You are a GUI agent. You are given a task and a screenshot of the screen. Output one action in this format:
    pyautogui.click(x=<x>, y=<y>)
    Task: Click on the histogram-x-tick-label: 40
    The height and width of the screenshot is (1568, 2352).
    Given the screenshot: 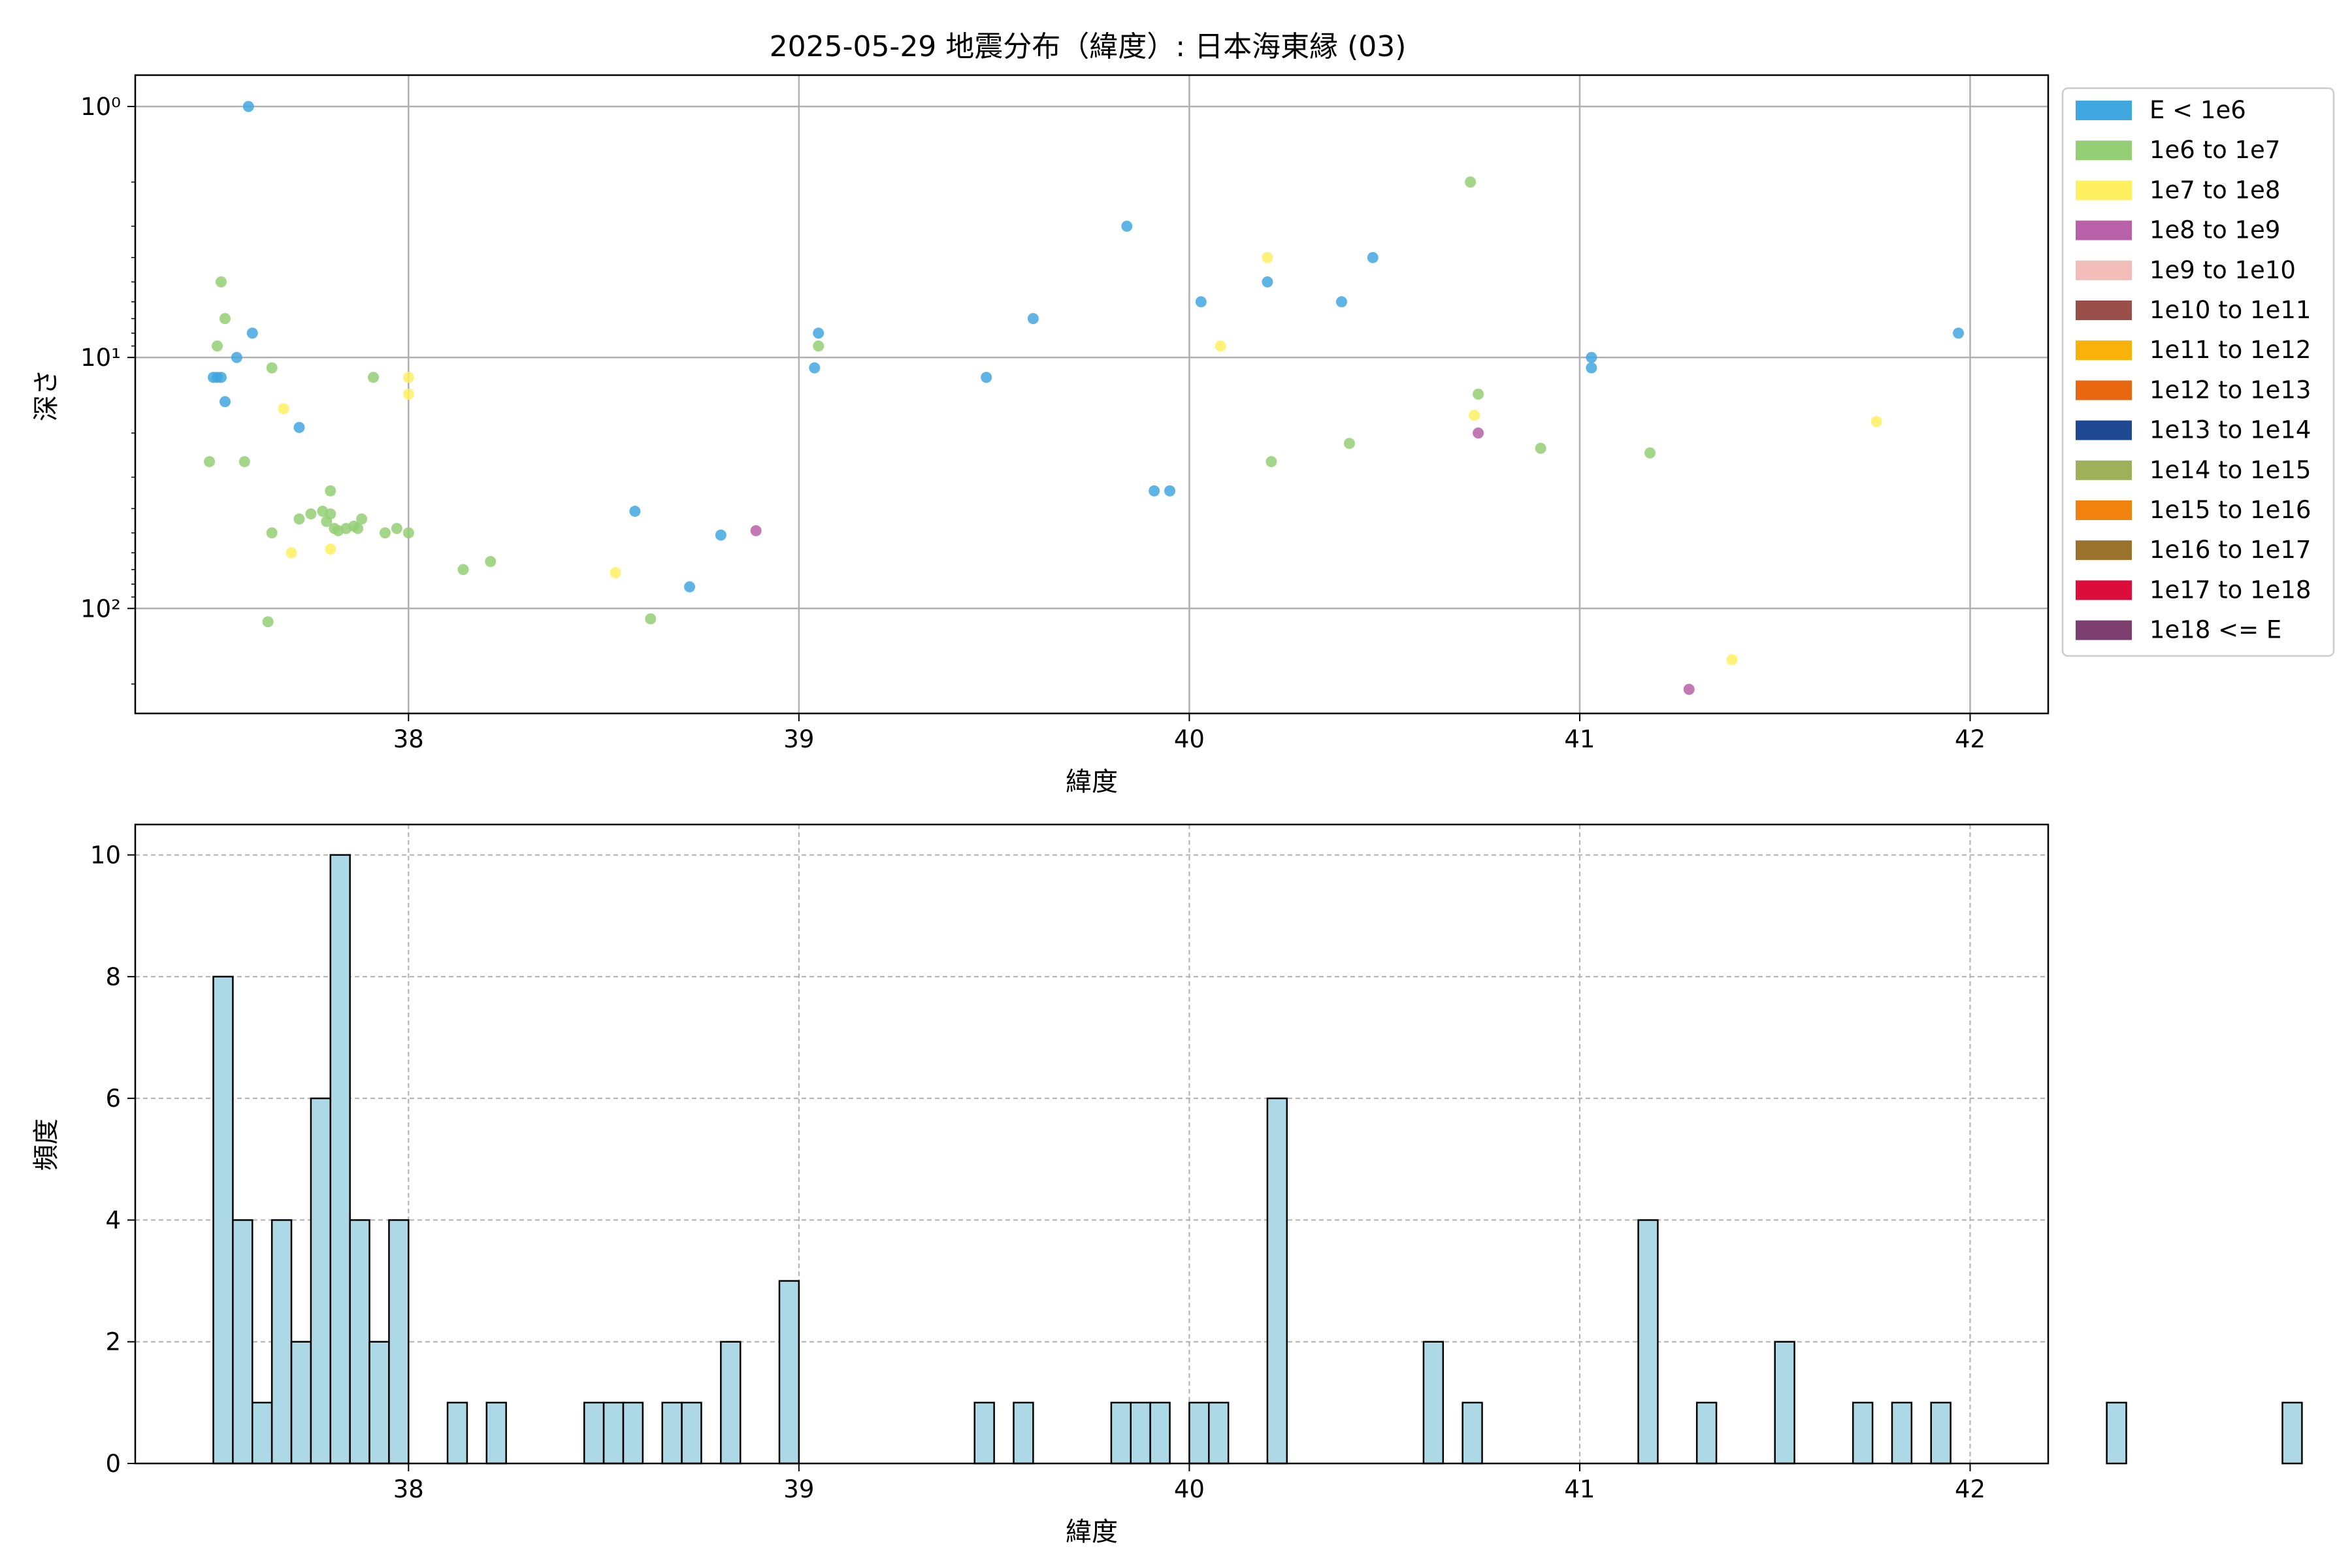 What is the action you would take?
    pyautogui.click(x=1189, y=1489)
    